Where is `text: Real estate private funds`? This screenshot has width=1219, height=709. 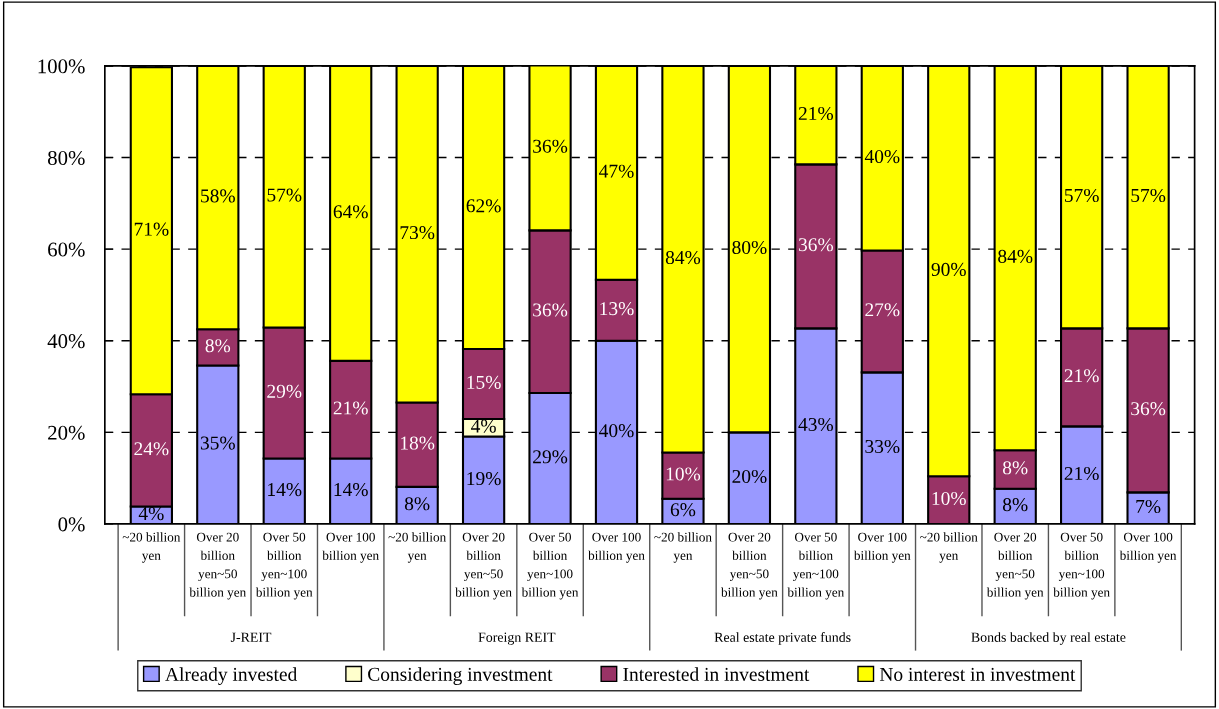 text: Real estate private funds is located at coordinates (782, 638).